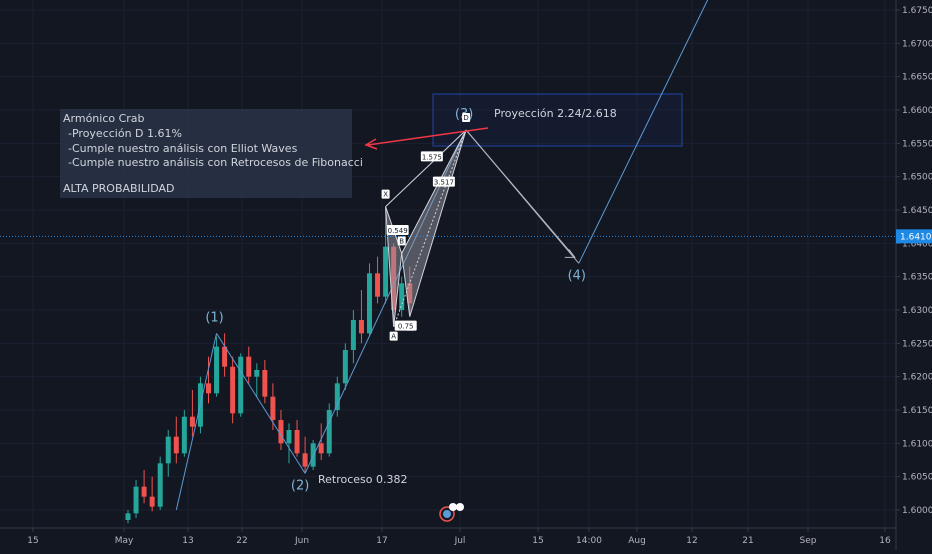 This screenshot has width=932, height=554. What do you see at coordinates (426, 168) in the screenshot?
I see `harmonic-xd-line` at bounding box center [426, 168].